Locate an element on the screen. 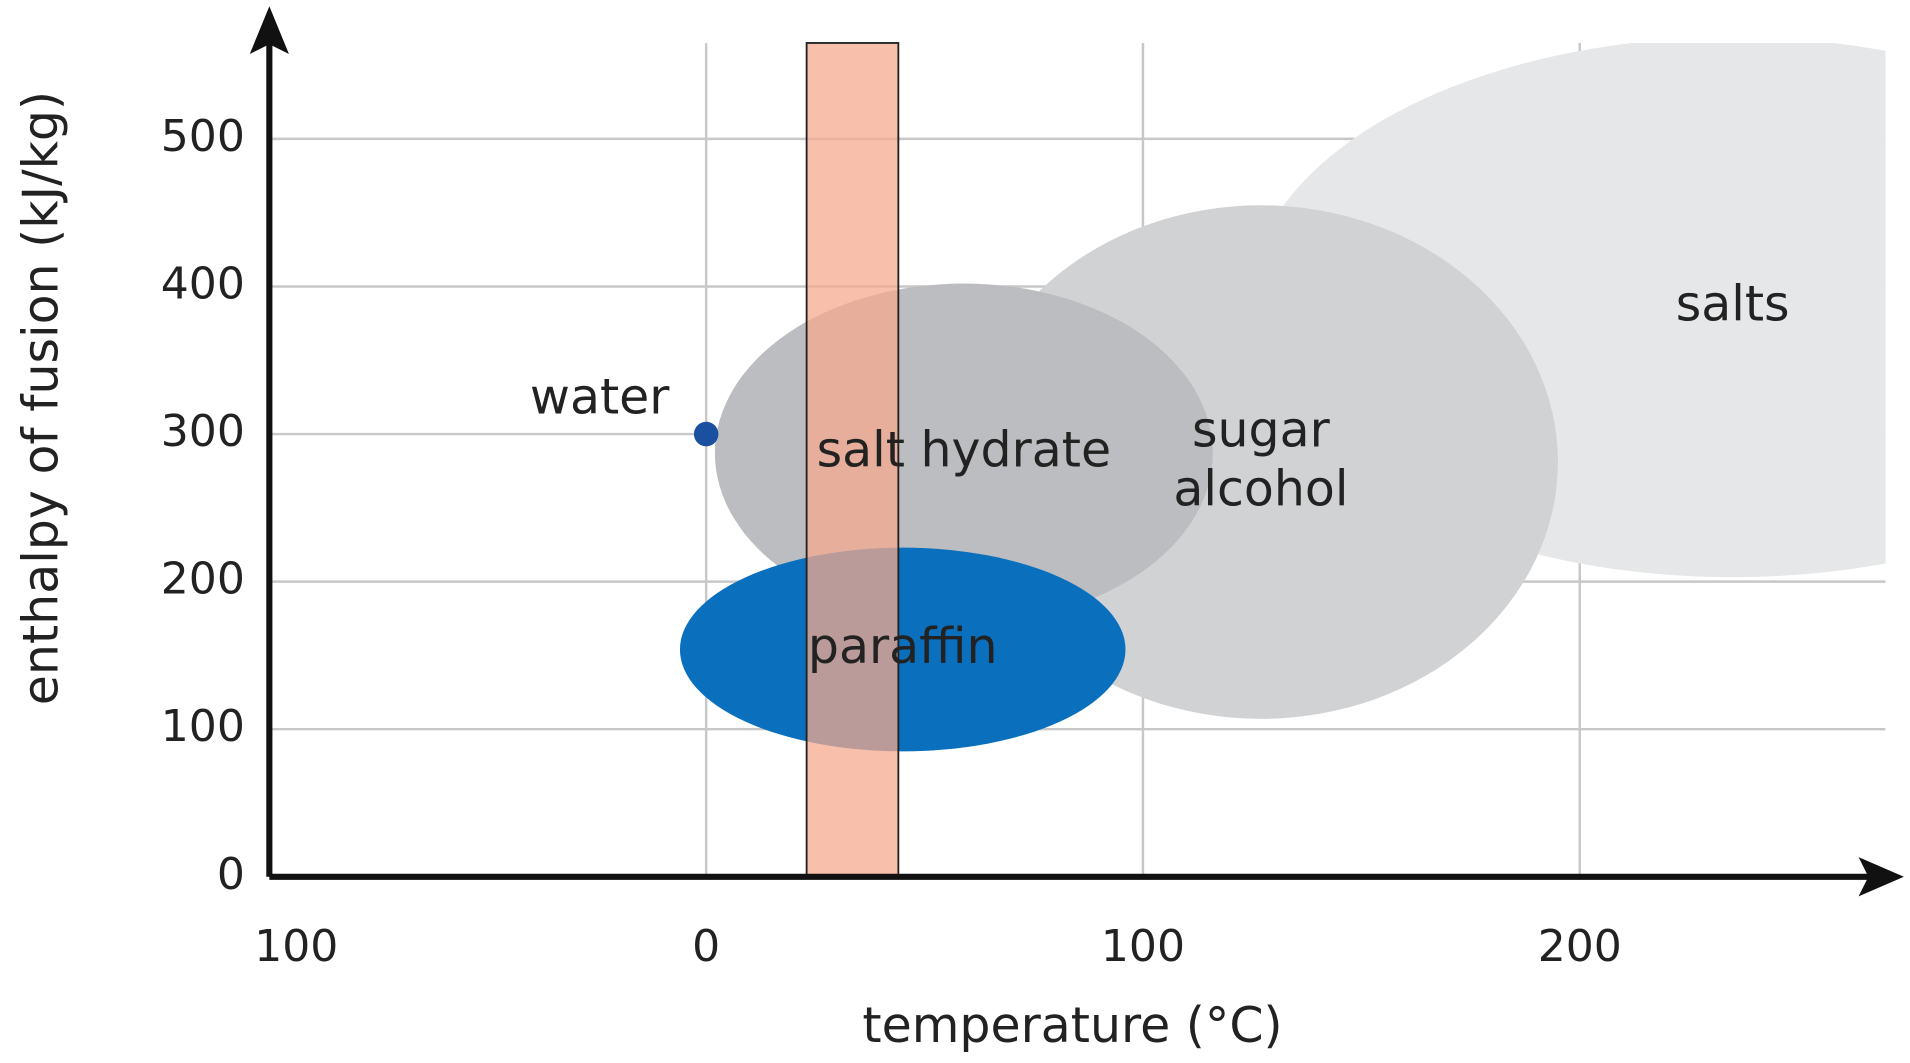 Image resolution: width=1910 pixels, height=1063 pixels. y-tick-label: 400 is located at coordinates (203, 283).